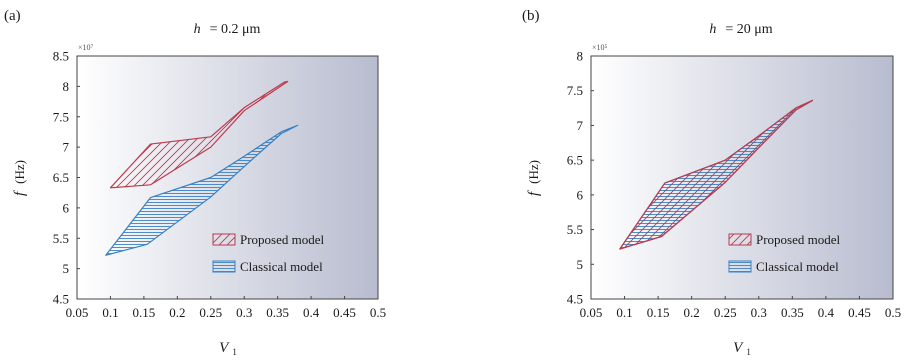 The image size is (909, 362). I want to click on legend-label-classical-a: Classical model, so click(281, 266).